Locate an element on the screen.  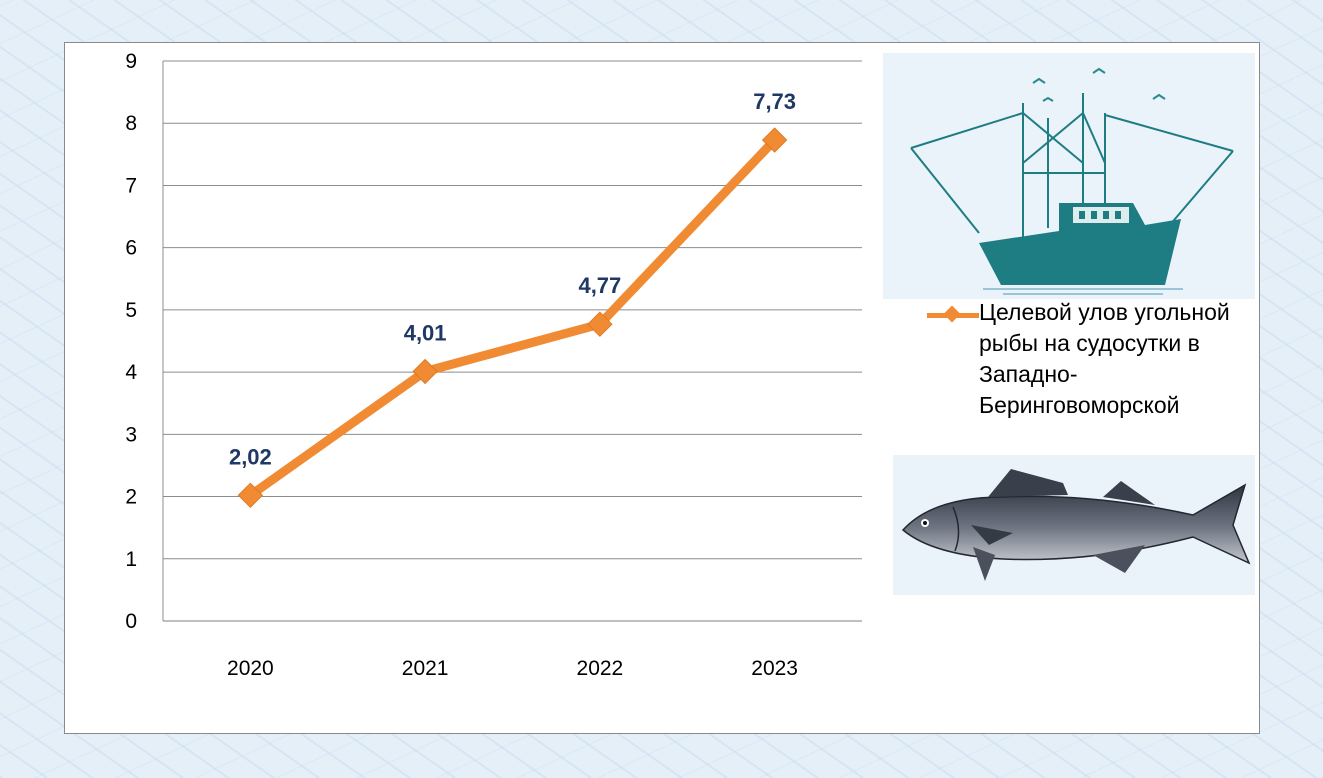
x-tick-label: 2023 is located at coordinates (774, 668).